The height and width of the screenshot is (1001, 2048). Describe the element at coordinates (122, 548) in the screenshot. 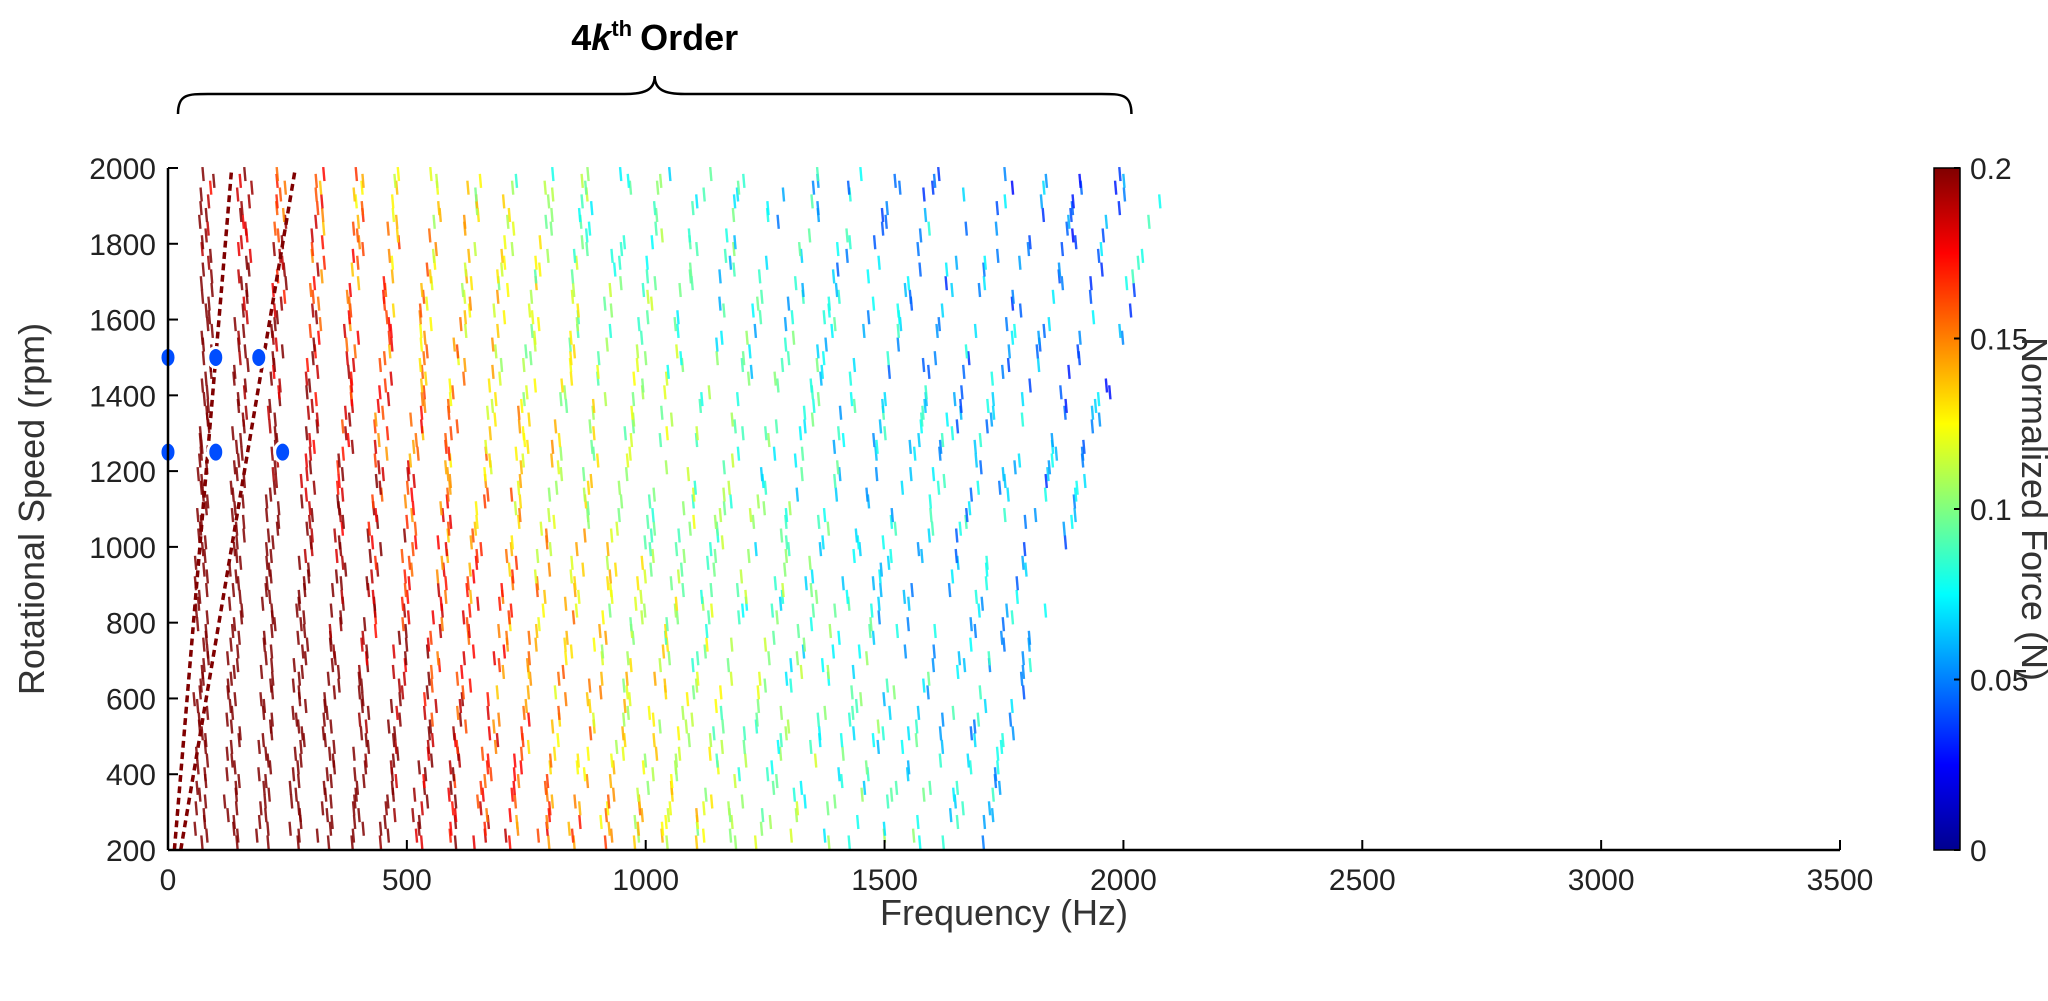

I see `y-tick-label: 1000` at that location.